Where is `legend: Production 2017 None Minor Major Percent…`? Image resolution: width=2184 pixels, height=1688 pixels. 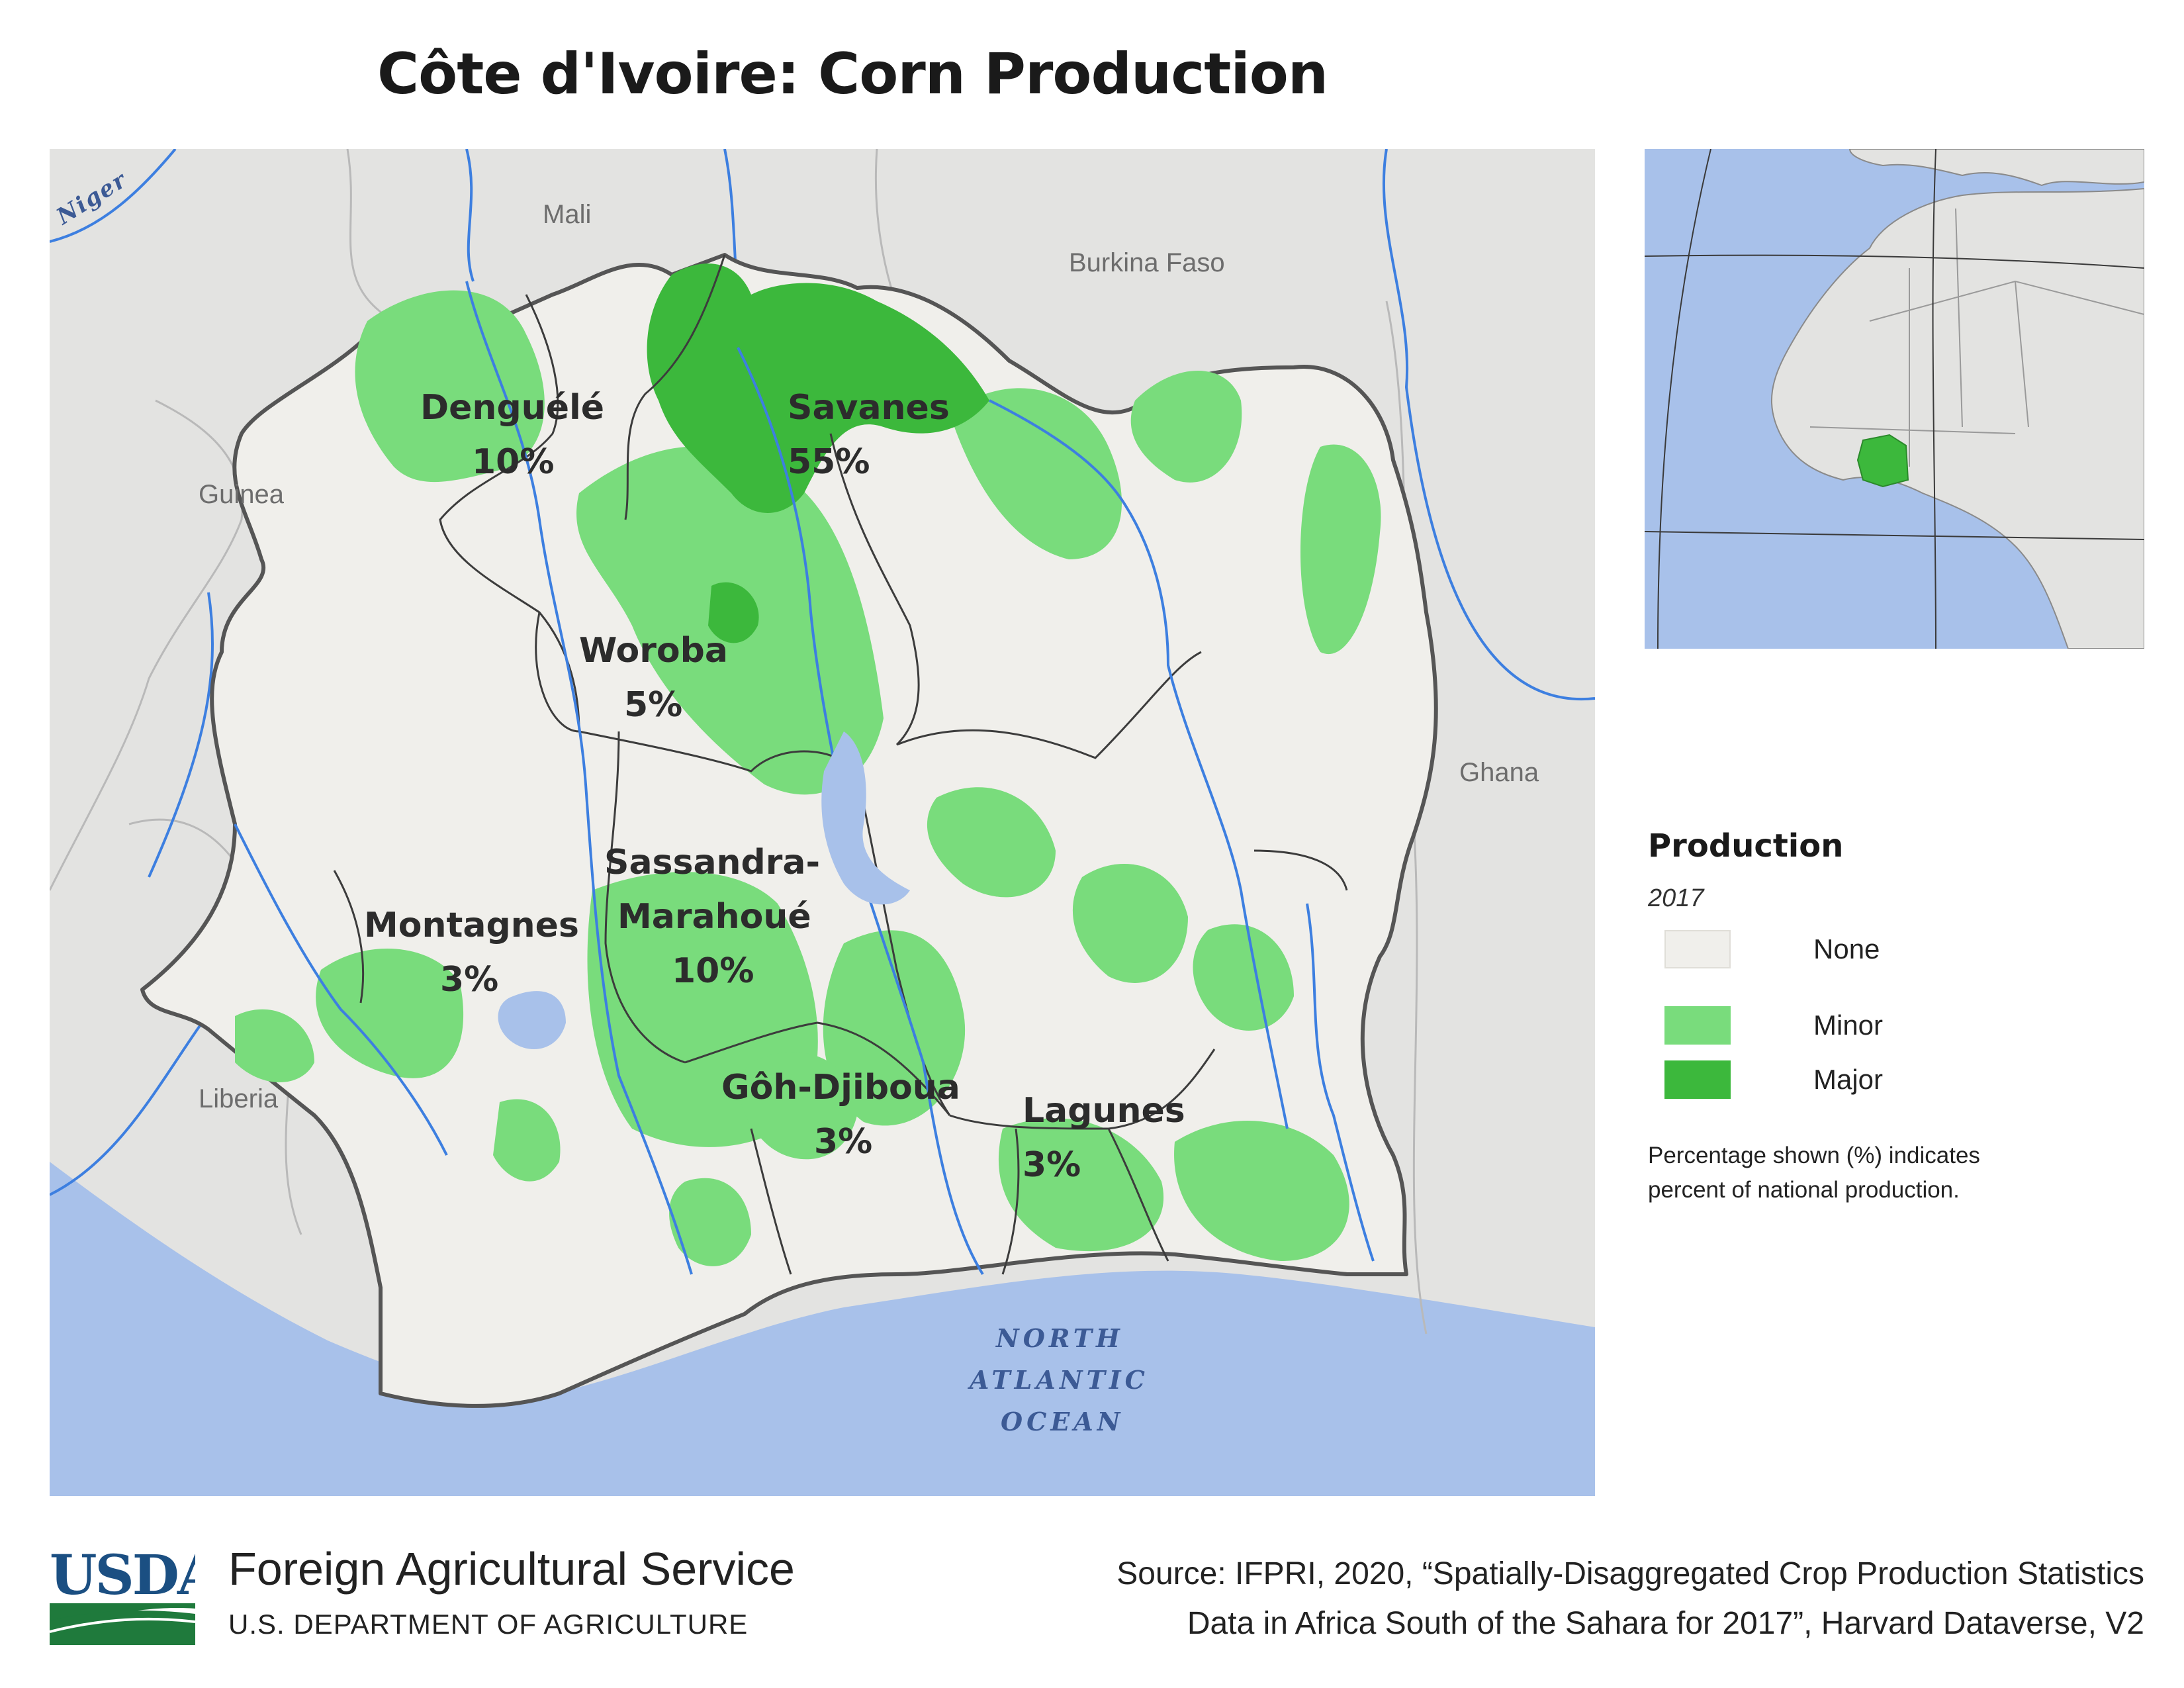 legend: Production 2017 None Minor Major Percent… is located at coordinates (1912, 1015).